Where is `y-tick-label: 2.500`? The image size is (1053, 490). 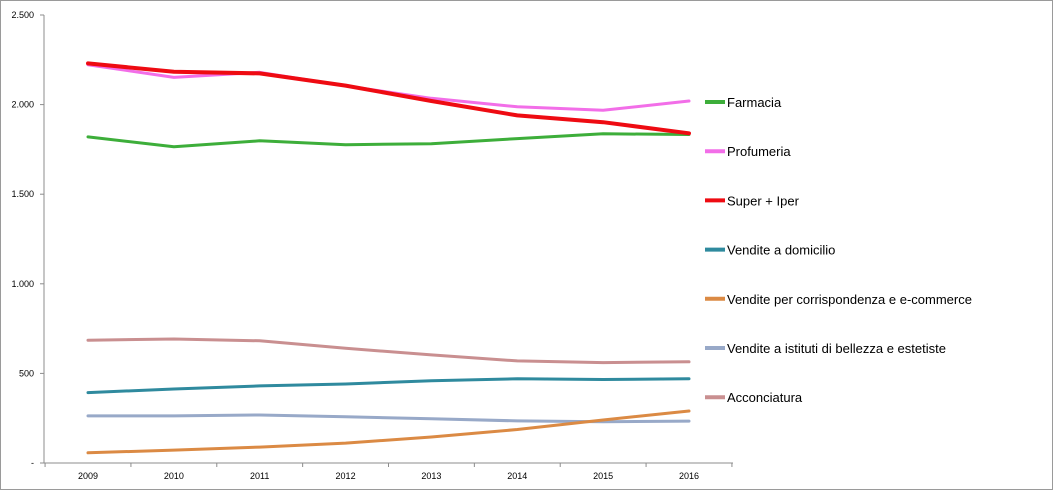
y-tick-label: 2.500 is located at coordinates (22, 15).